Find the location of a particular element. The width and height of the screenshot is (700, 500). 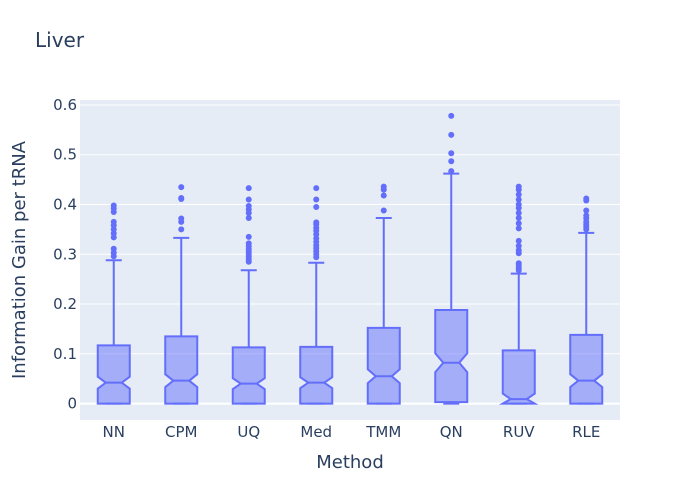

box-ruv is located at coordinates (518, 294).